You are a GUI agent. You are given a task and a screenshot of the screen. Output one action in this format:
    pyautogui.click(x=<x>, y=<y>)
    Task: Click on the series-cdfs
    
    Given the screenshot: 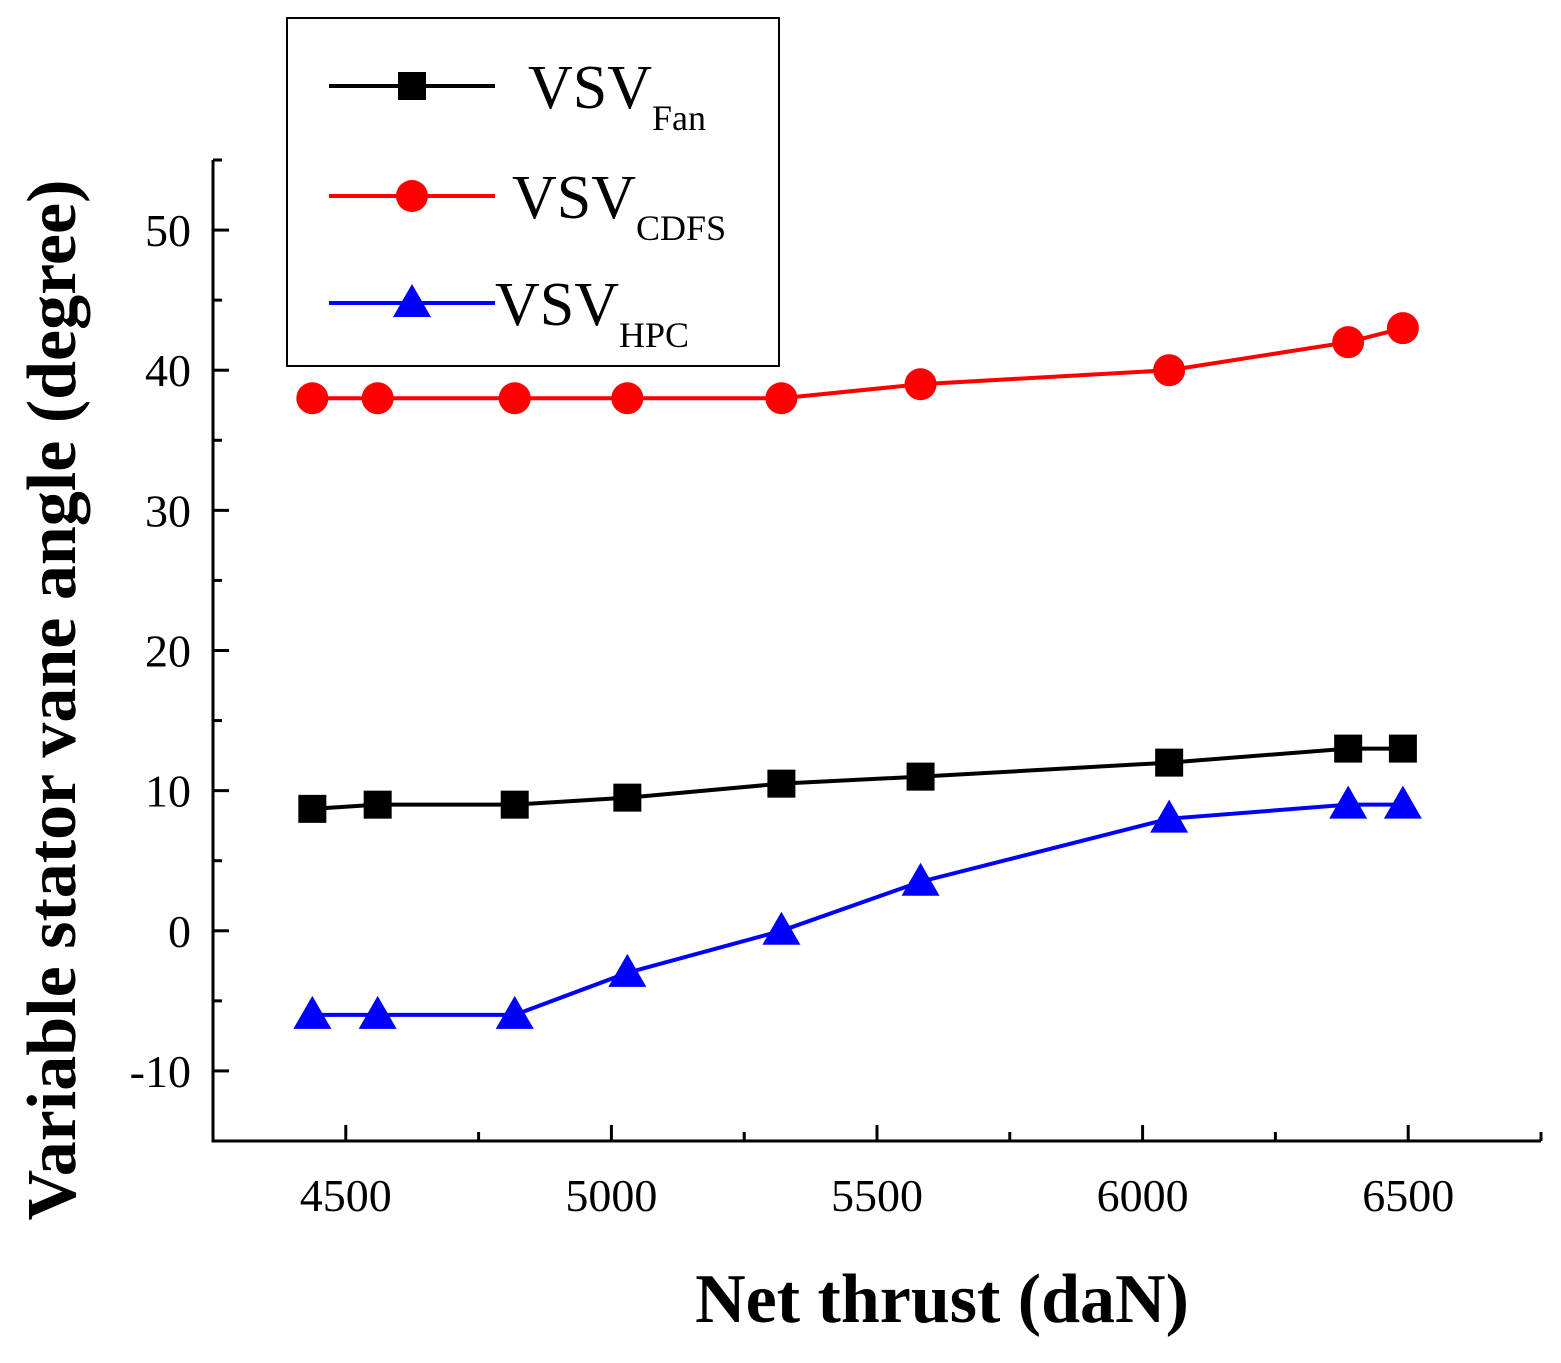 What is the action you would take?
    pyautogui.click(x=857, y=363)
    